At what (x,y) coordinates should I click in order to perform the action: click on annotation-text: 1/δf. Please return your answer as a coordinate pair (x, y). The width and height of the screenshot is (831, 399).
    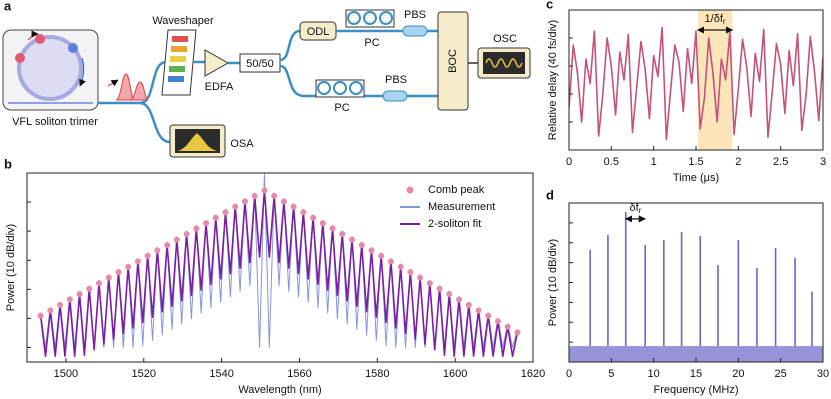
    Looking at the image, I should click on (714, 19).